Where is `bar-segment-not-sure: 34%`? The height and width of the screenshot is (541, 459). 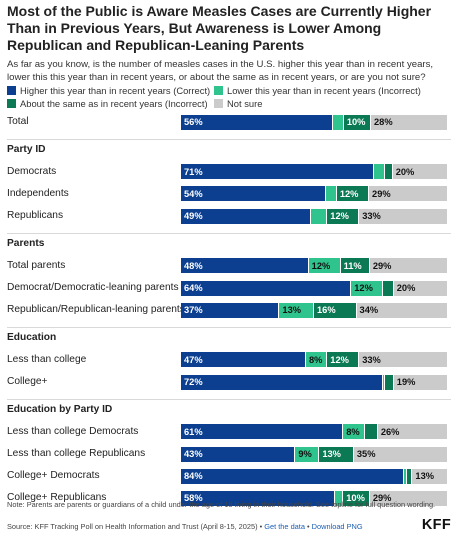 bar-segment-not-sure: 34% is located at coordinates (401, 310).